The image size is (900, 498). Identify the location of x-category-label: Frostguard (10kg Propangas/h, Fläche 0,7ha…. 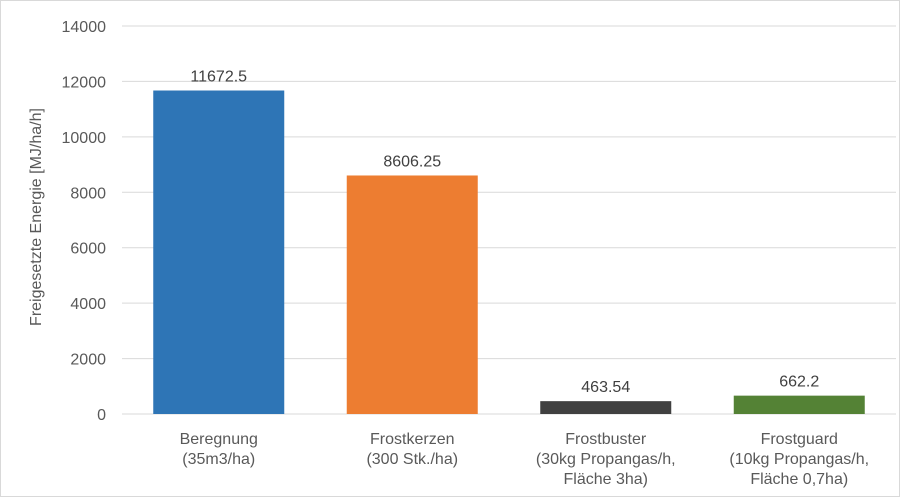
(799, 459).